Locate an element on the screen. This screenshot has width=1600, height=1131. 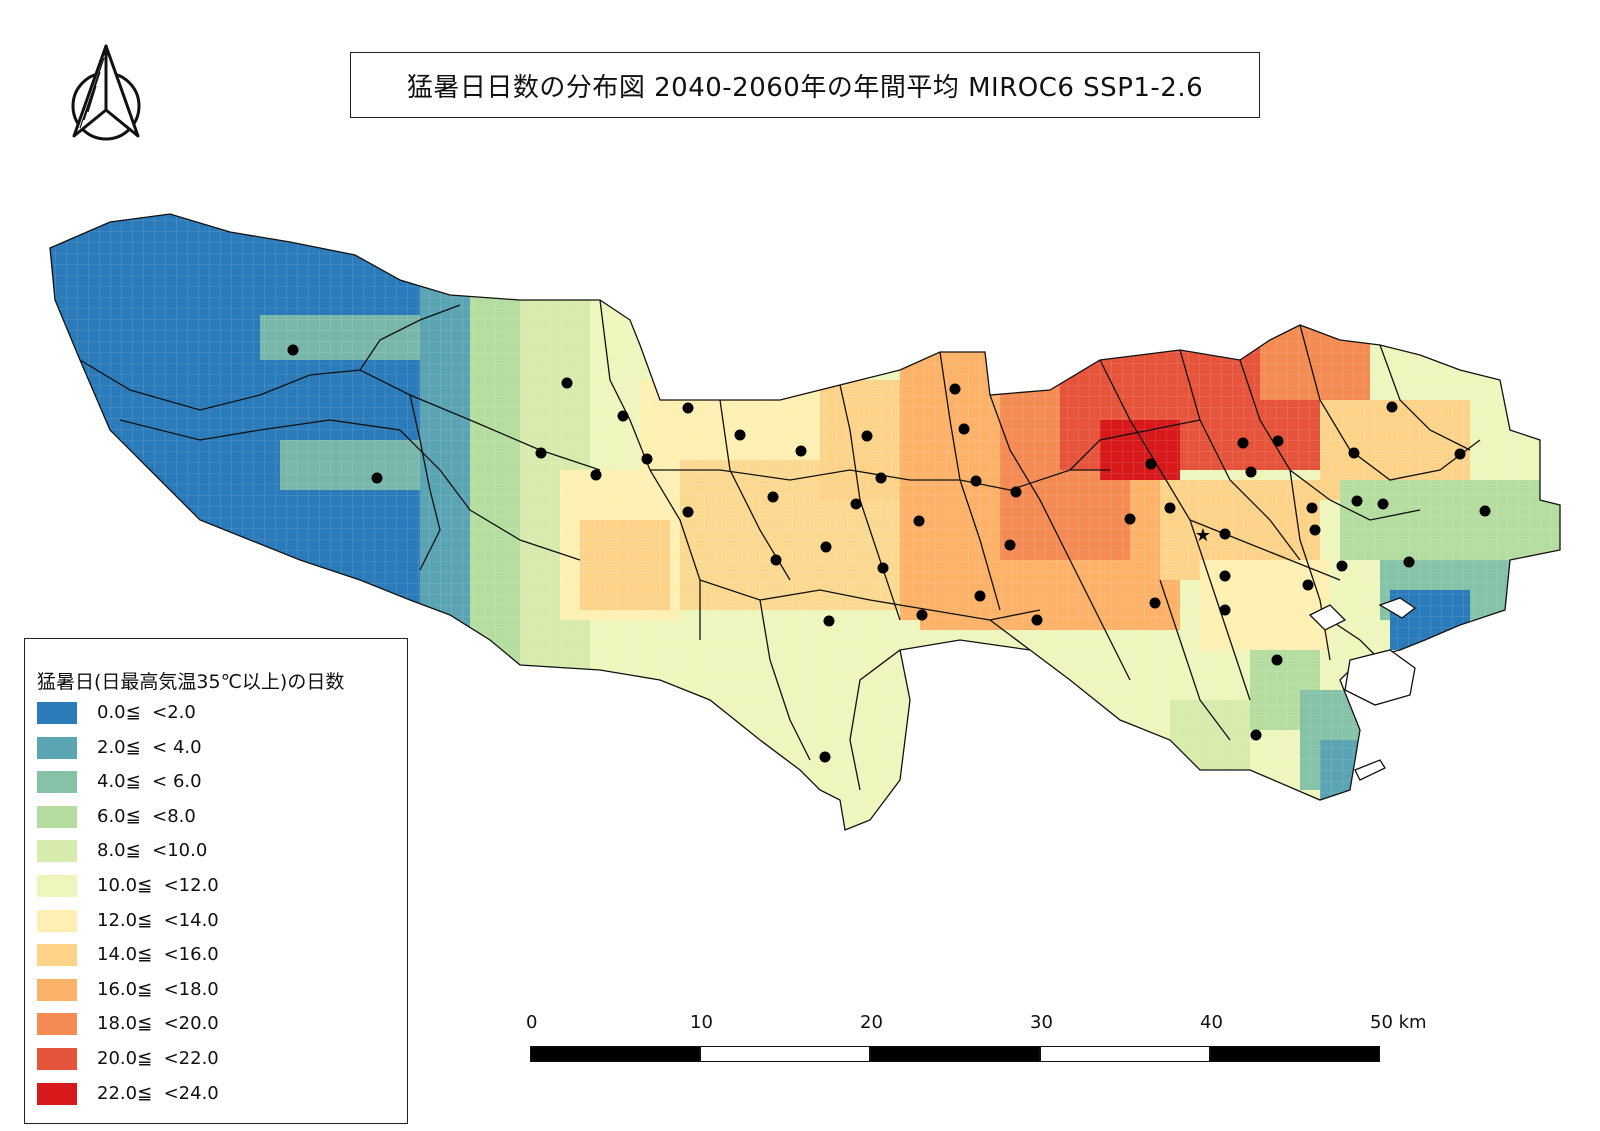
scale-tick-label: 10 is located at coordinates (701, 1022).